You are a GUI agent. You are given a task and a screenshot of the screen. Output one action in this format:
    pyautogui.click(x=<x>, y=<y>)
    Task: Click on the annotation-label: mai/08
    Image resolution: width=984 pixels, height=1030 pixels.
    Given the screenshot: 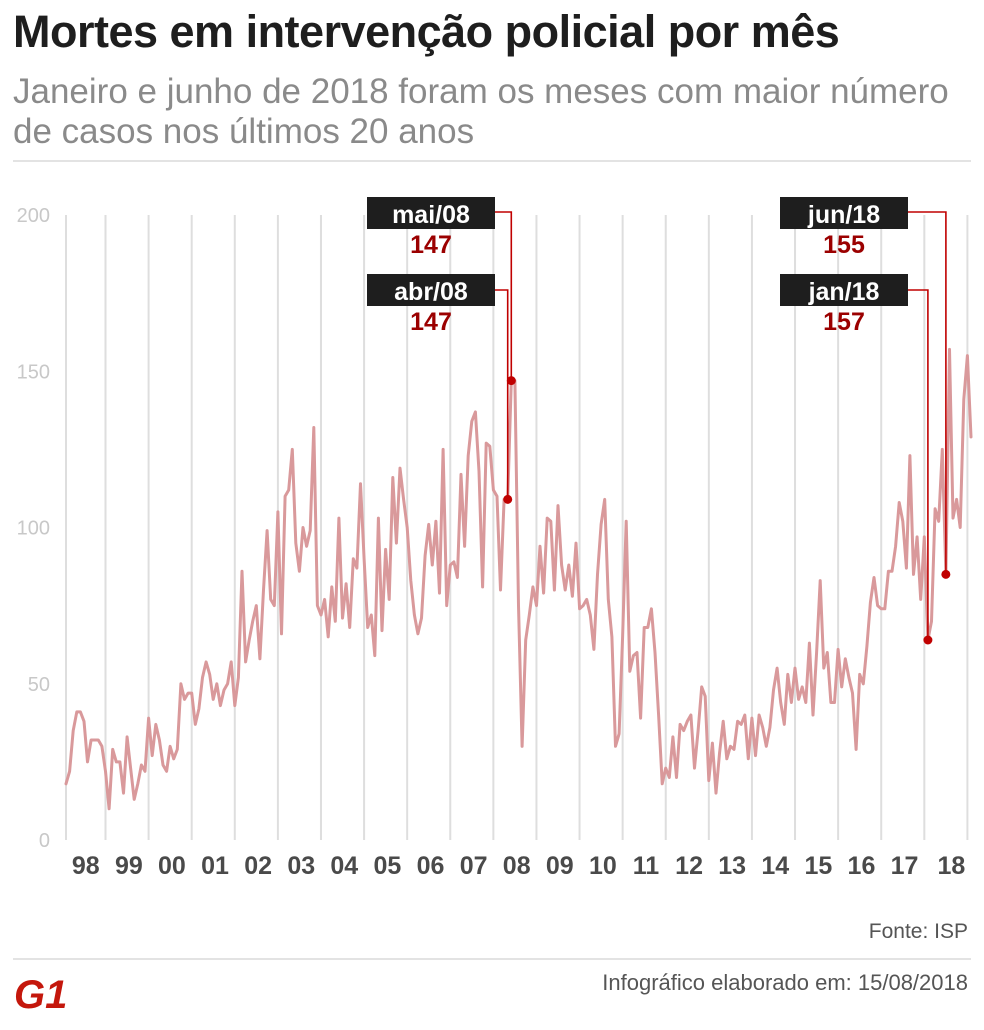 What is the action you would take?
    pyautogui.click(x=431, y=215)
    